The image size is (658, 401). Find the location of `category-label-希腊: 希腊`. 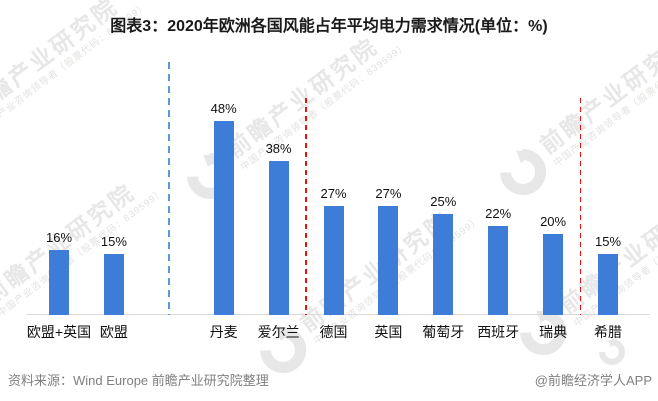

category-label-希腊: 希腊 is located at coordinates (608, 332).